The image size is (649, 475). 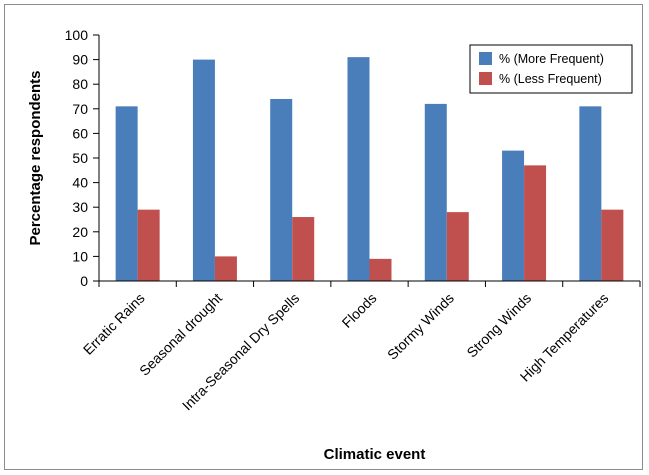 I want to click on x-tick-label: Strong Winds, so click(x=498, y=325).